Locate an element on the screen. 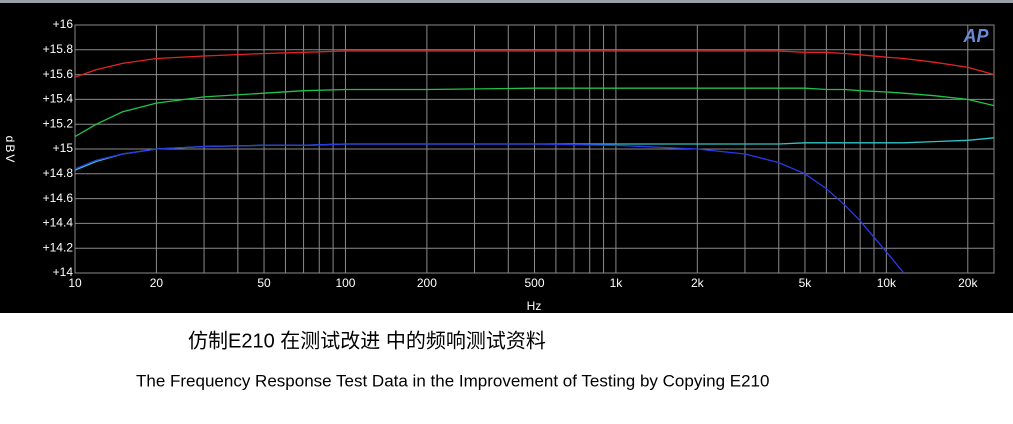  y-tick-label: +15.2 is located at coordinates (58, 123).